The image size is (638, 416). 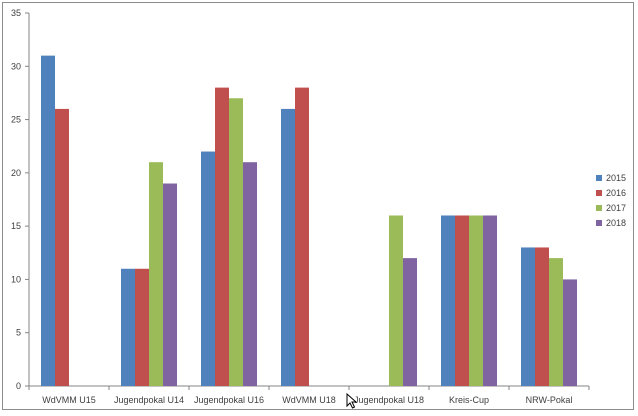 I want to click on legend-label: 2017, so click(x=616, y=208).